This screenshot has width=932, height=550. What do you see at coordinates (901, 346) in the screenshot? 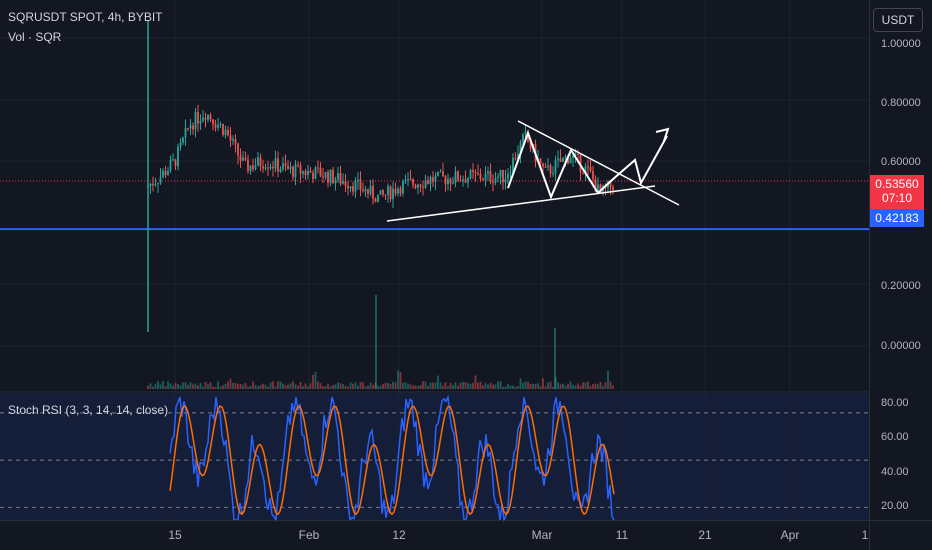
I see `price-label-0: 0.00000` at bounding box center [901, 346].